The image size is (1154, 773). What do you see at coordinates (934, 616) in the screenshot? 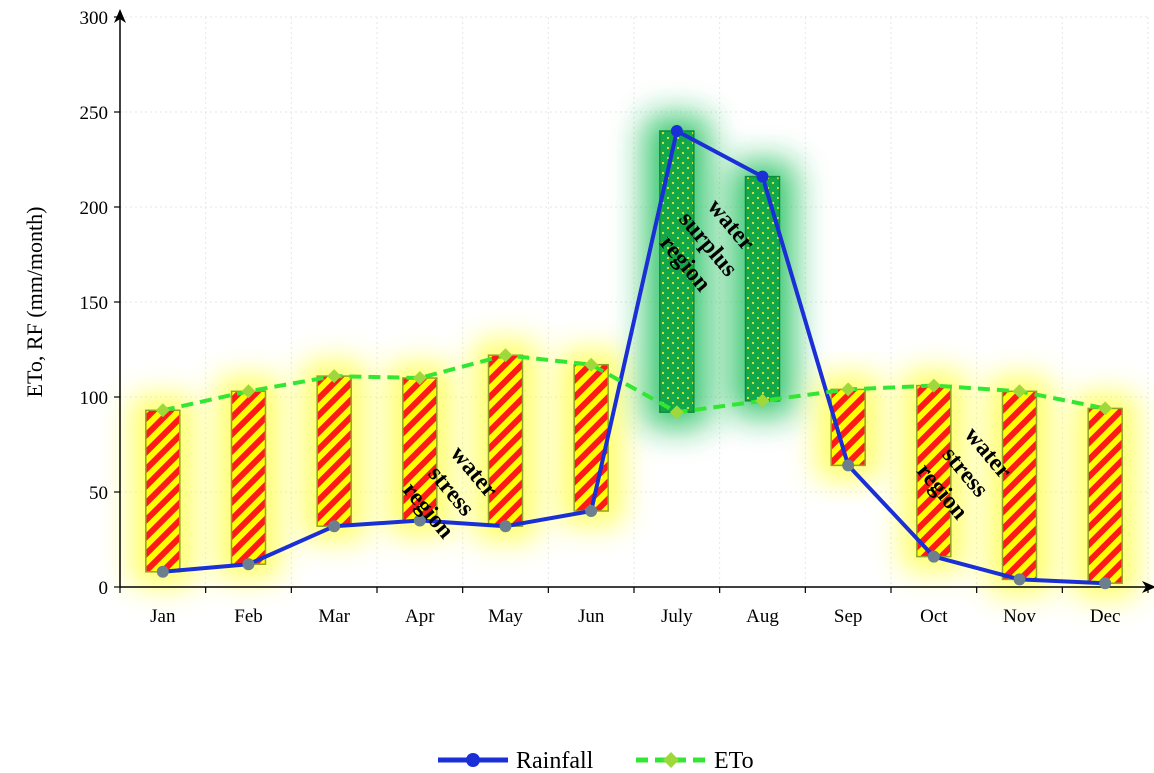
I see `x-tick-label-oct: Oct` at bounding box center [934, 616].